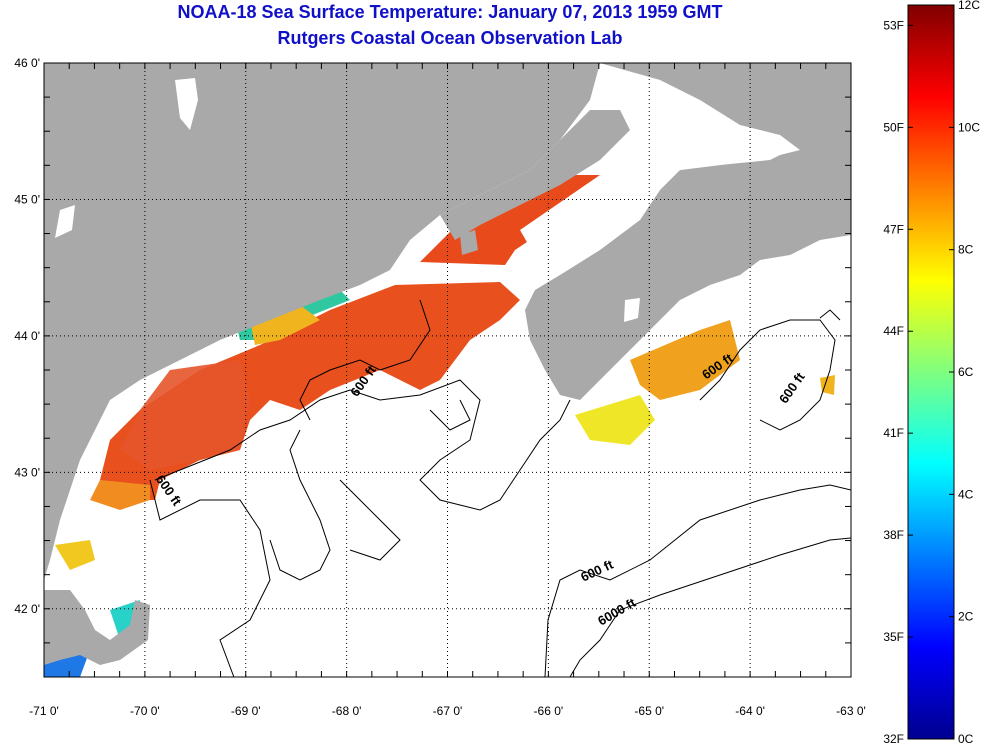 This screenshot has height=754, width=984. I want to click on colorbar-f-label: 47F, so click(893, 229).